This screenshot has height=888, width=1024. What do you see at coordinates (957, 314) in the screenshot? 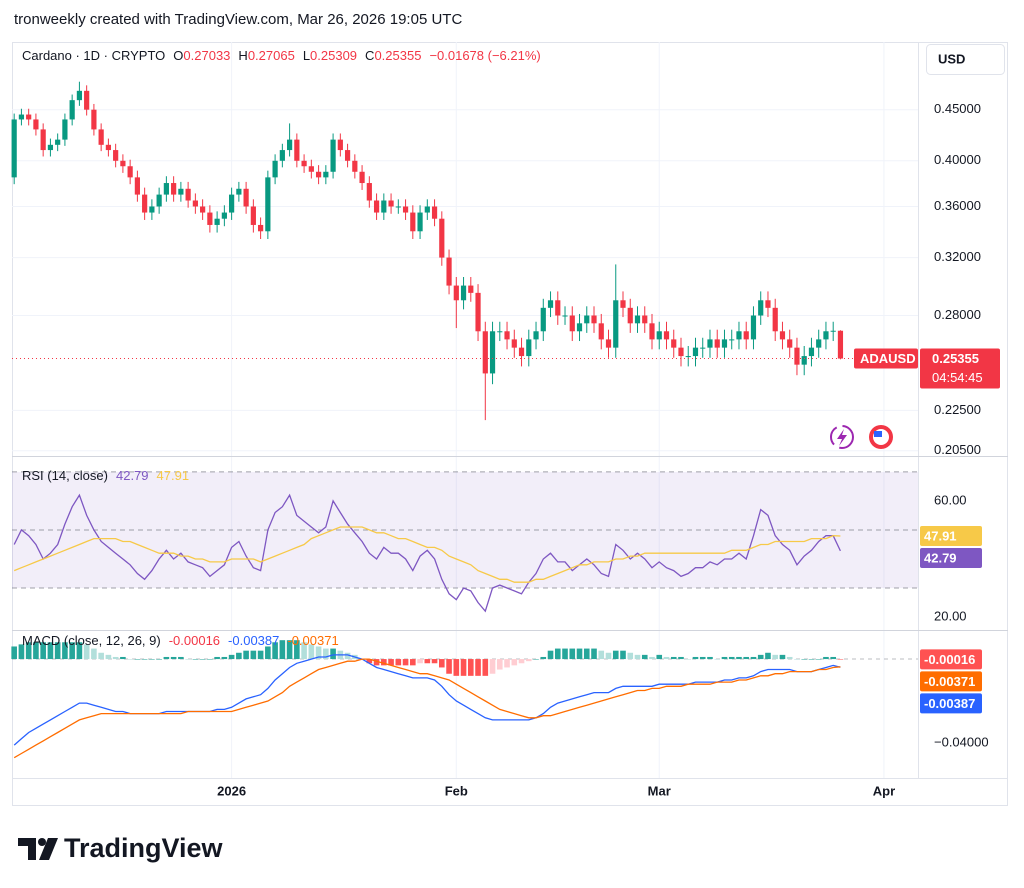
I see `y-tick-label: 0.28000` at bounding box center [957, 314].